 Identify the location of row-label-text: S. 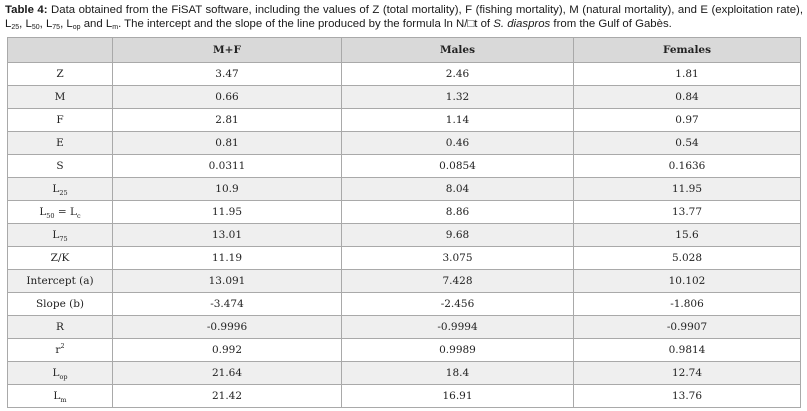
(60, 166).